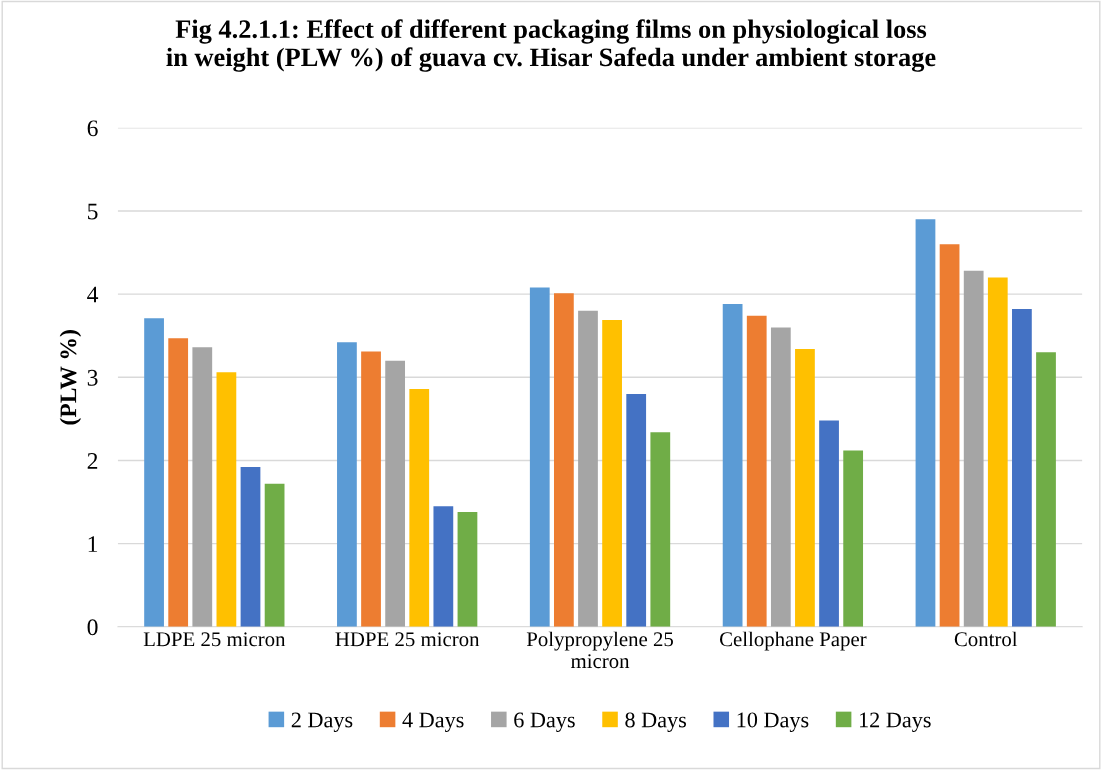 Image resolution: width=1102 pixels, height=770 pixels. I want to click on y-tick-label: 5, so click(93, 211).